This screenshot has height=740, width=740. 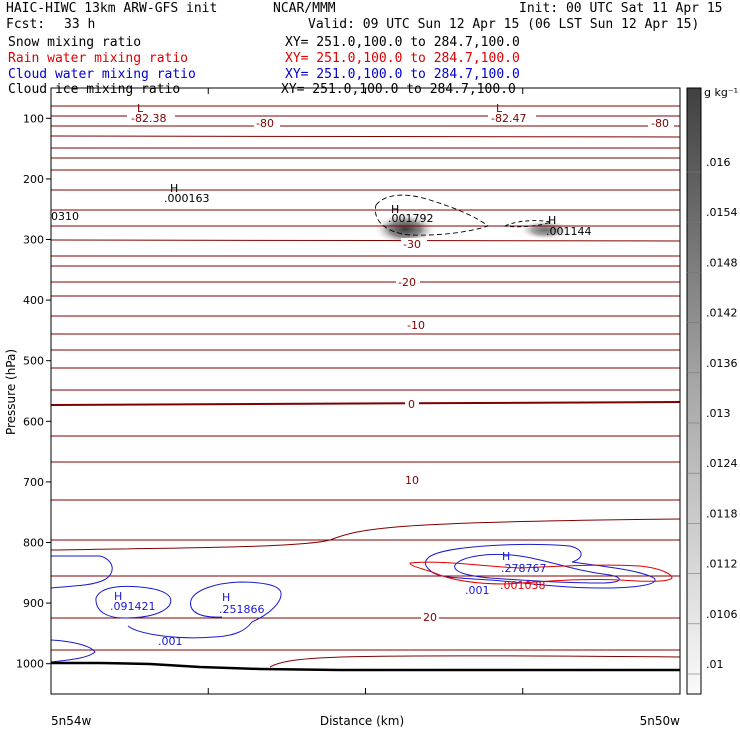 I want to click on colorbar-label: .0106, so click(x=722, y=614).